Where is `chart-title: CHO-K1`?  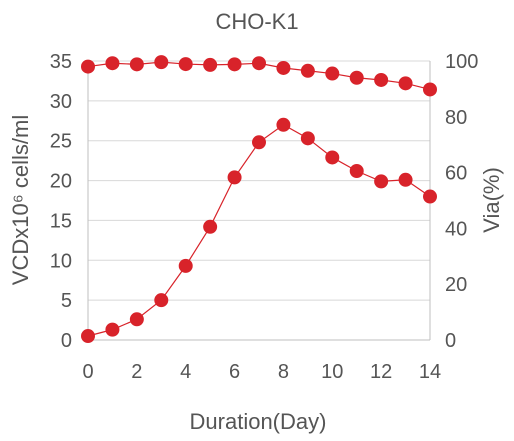 chart-title: CHO-K1 is located at coordinates (256, 21).